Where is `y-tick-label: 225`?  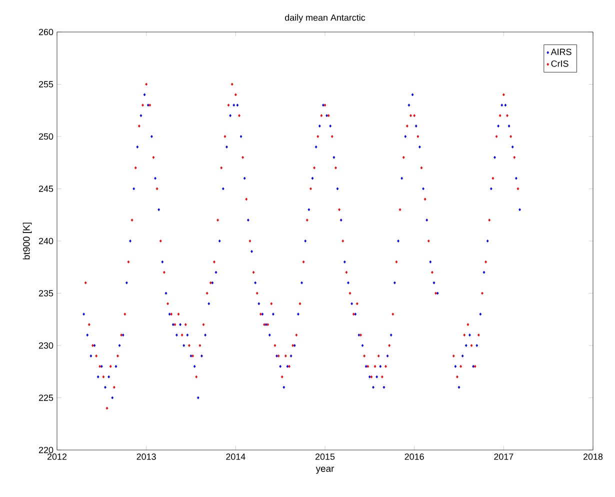 y-tick-label: 225 is located at coordinates (46, 397).